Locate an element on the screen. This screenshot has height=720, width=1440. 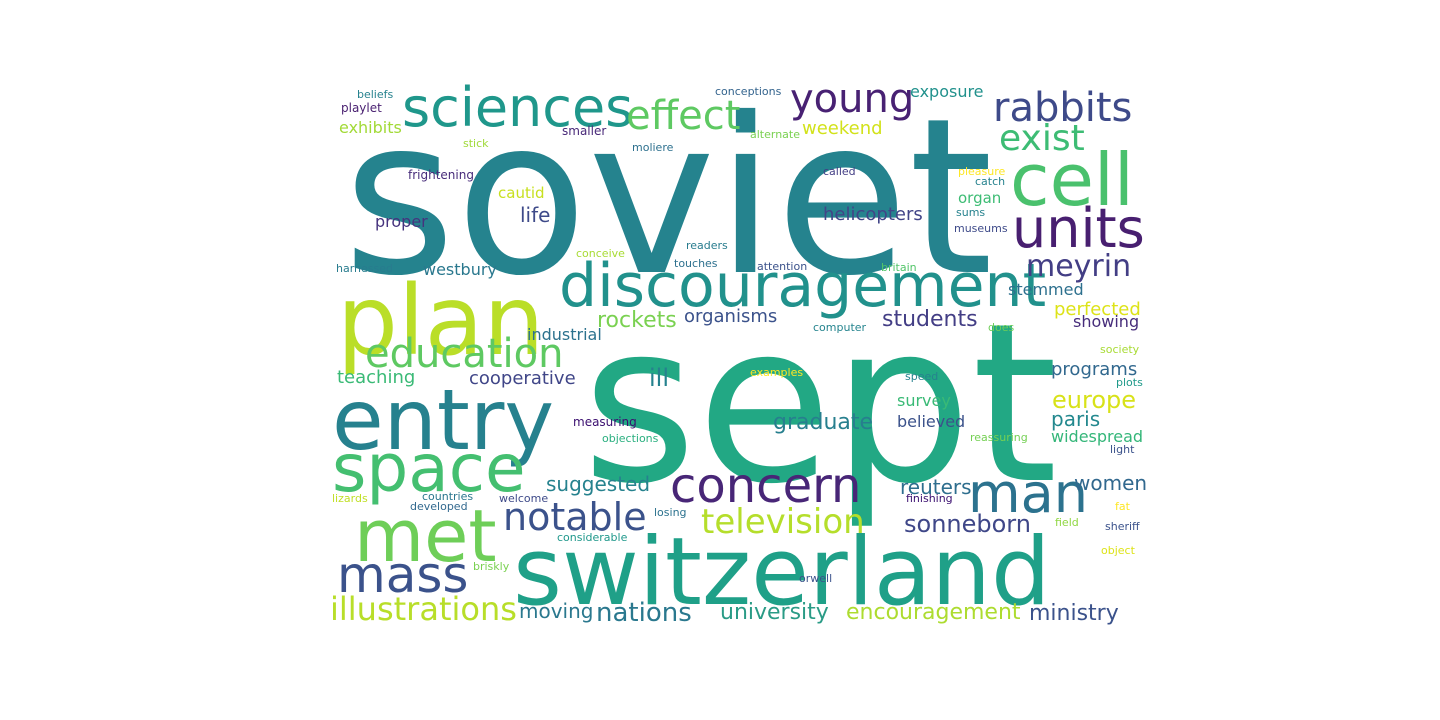
word-industrial: industrial is located at coordinates (564, 334).